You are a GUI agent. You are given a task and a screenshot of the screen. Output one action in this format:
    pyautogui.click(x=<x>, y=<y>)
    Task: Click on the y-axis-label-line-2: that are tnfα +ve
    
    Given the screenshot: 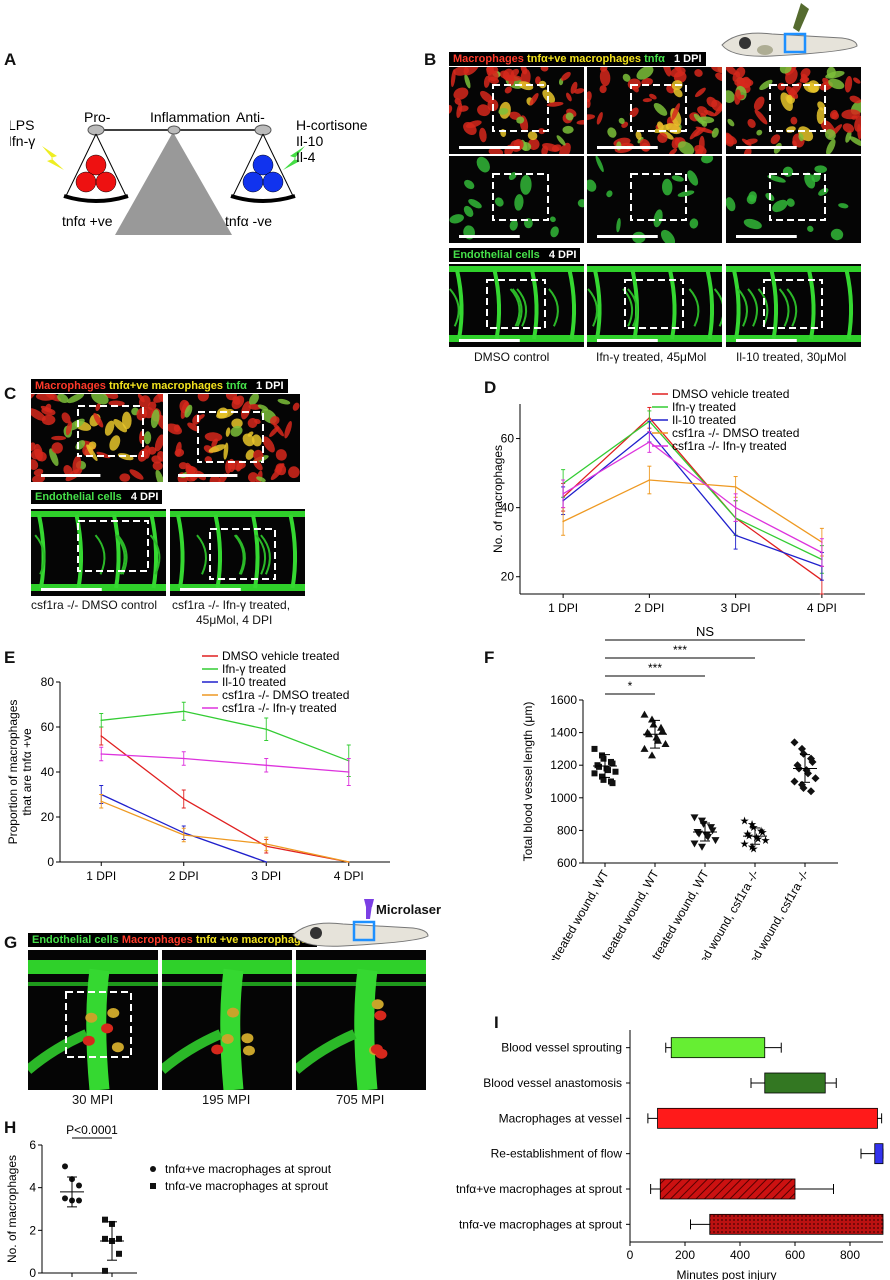 What is the action you would take?
    pyautogui.click(x=27, y=772)
    